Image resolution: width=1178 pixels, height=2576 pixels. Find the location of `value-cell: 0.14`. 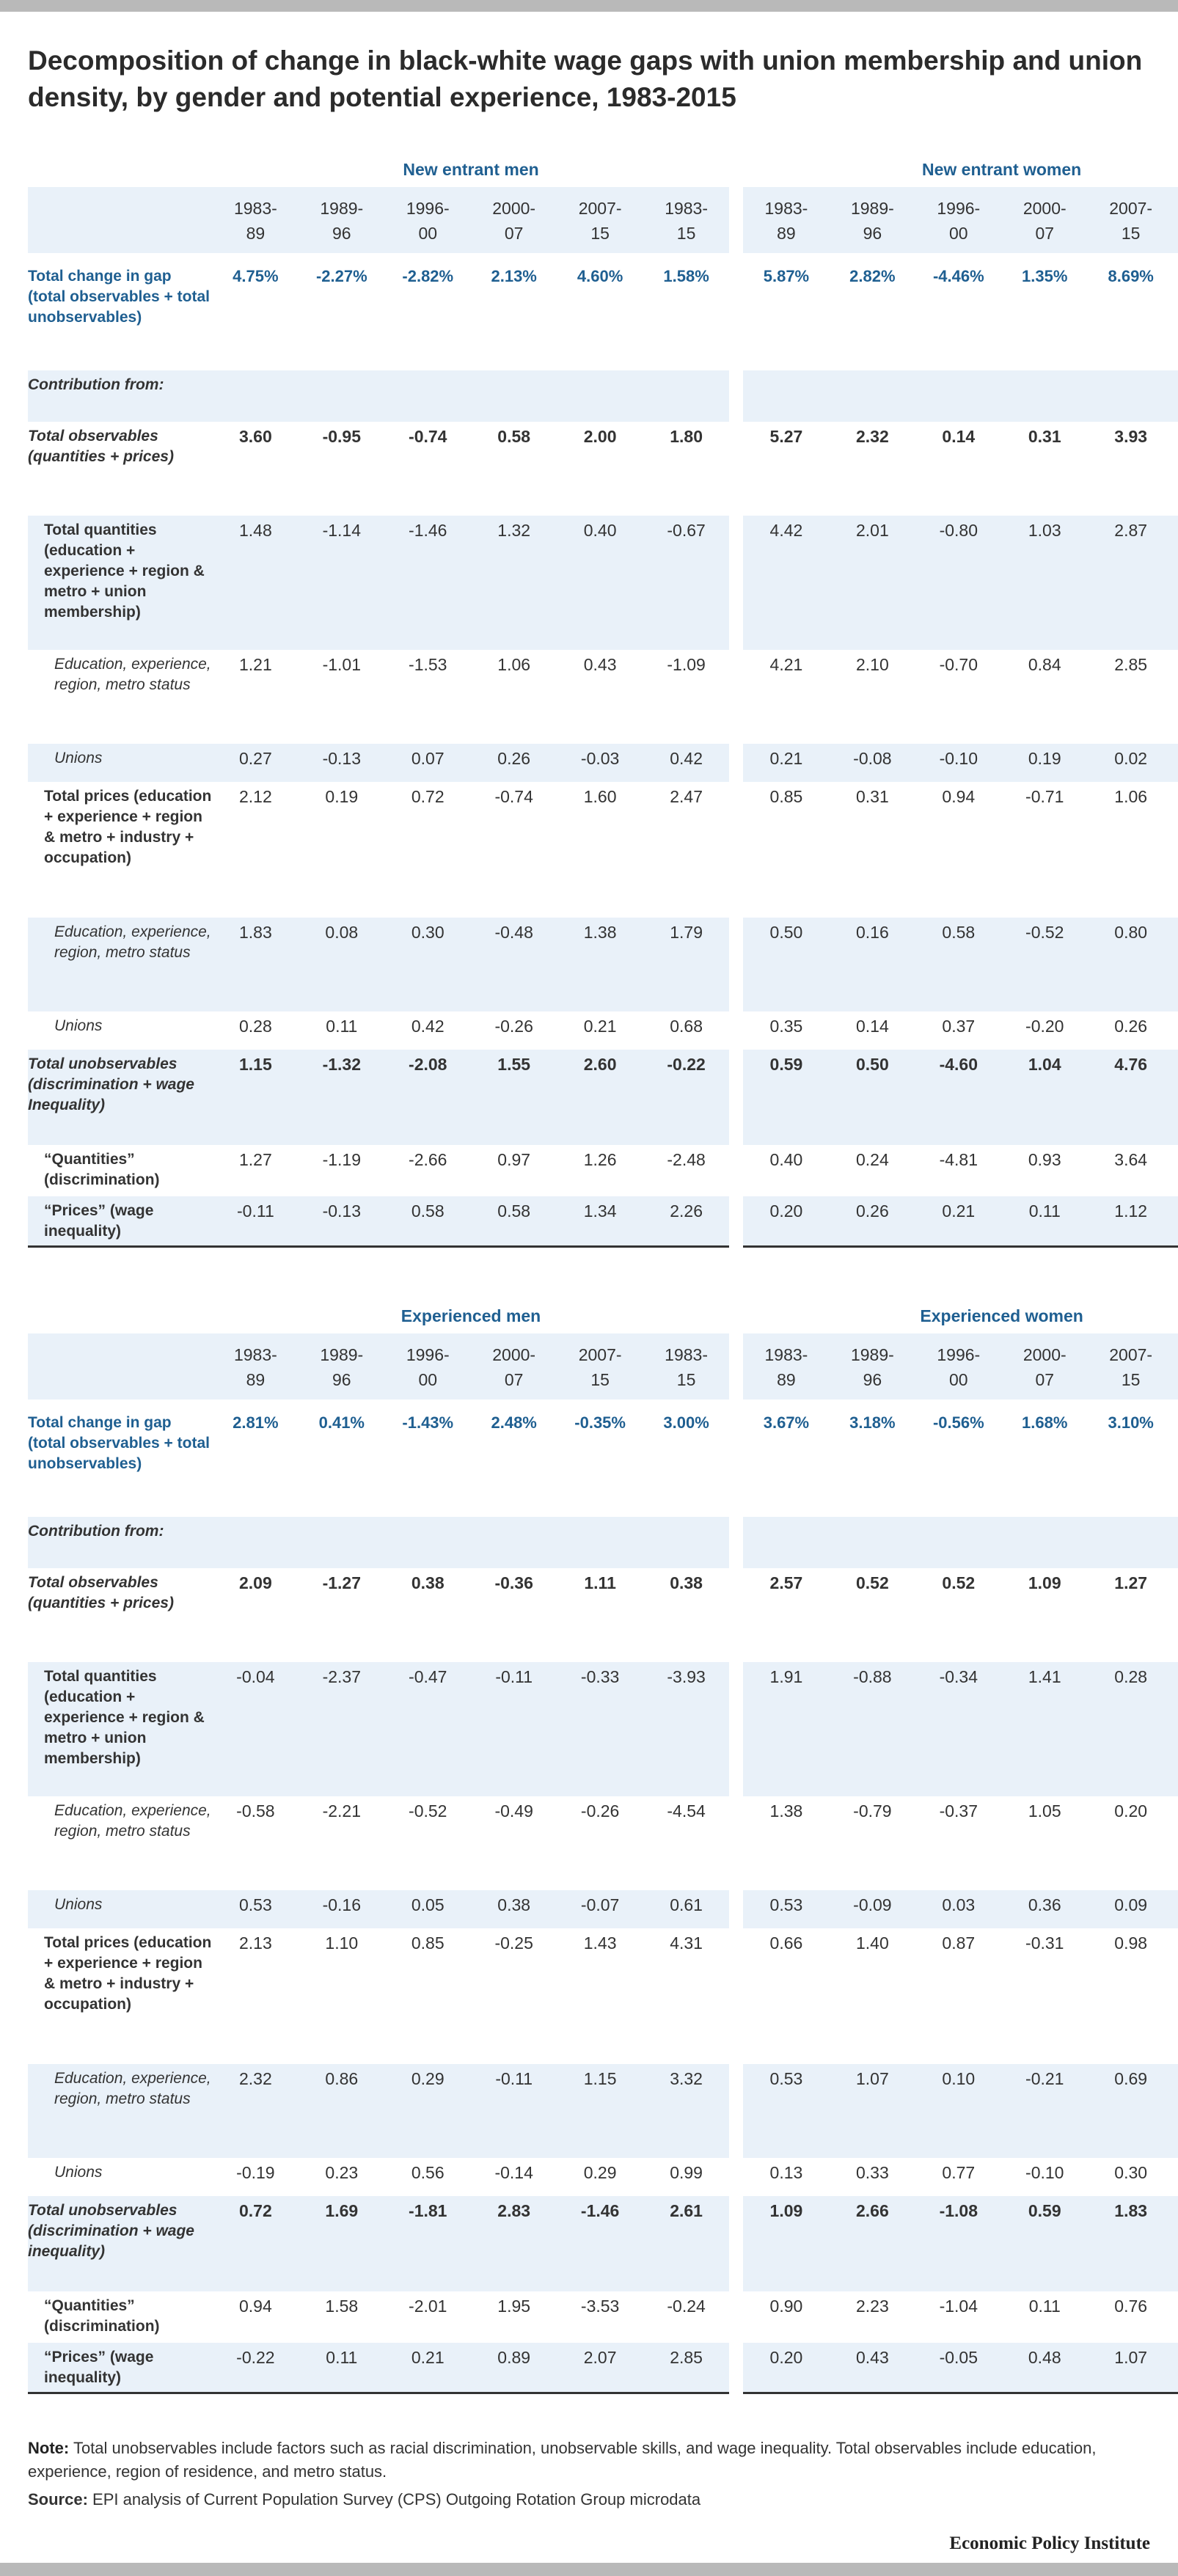

value-cell: 0.14 is located at coordinates (959, 436).